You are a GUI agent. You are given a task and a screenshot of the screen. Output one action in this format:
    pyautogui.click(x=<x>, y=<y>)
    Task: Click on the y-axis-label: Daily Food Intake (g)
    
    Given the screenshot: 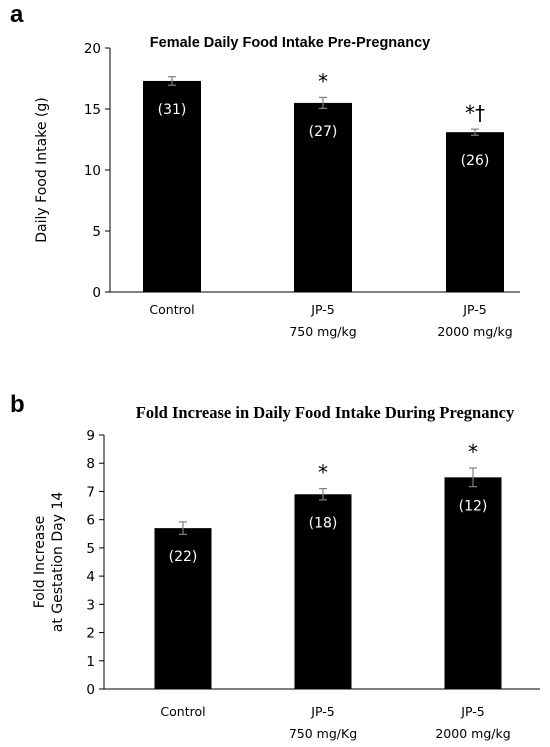 What is the action you would take?
    pyautogui.click(x=42, y=169)
    